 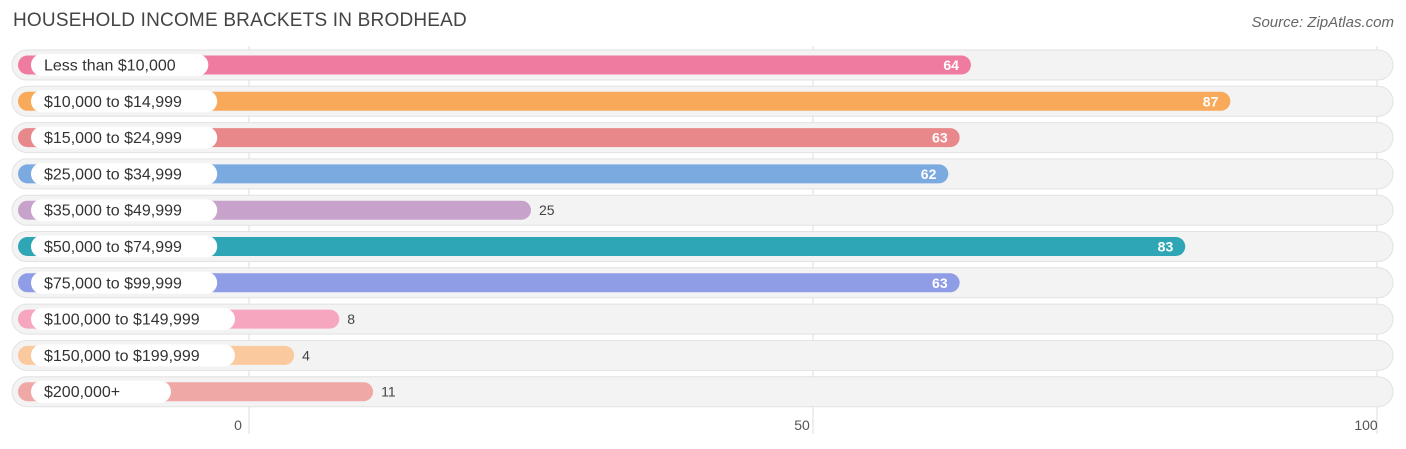 What do you see at coordinates (1166, 247) in the screenshot?
I see `value-label: 83` at bounding box center [1166, 247].